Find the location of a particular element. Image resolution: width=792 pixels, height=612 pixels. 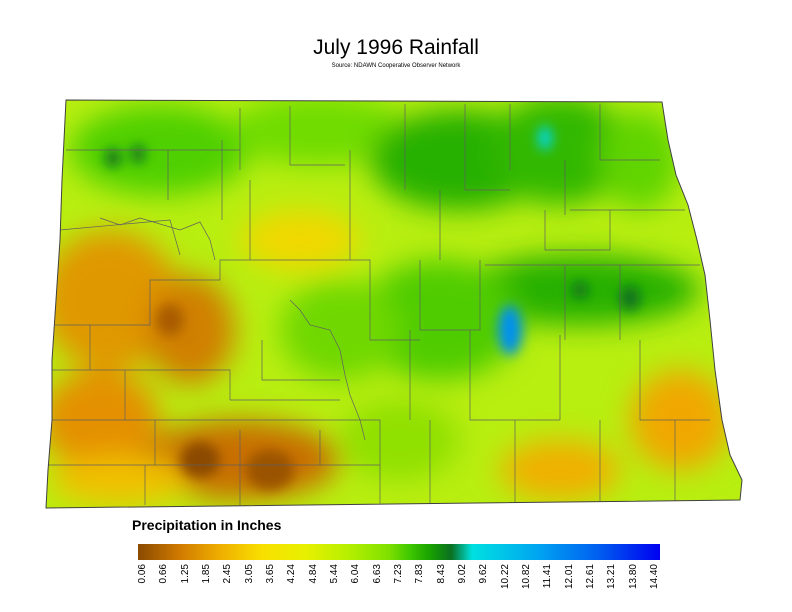

legend-tick-text: 7.23 is located at coordinates (398, 574).